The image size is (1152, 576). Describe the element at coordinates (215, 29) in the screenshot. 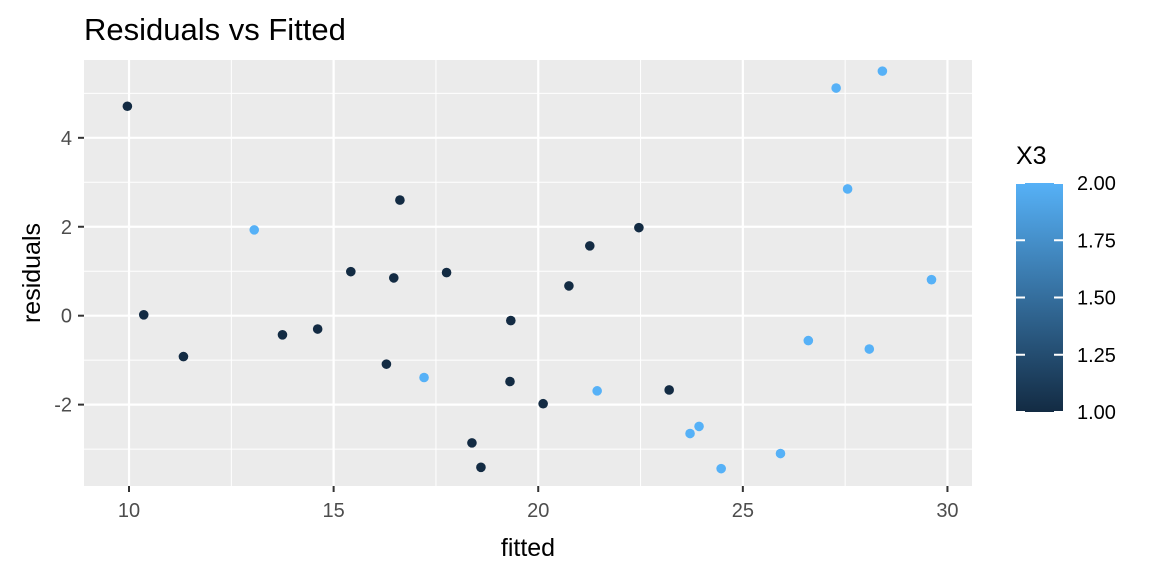

I see `chart-title: Residuals vs Fitted` at that location.